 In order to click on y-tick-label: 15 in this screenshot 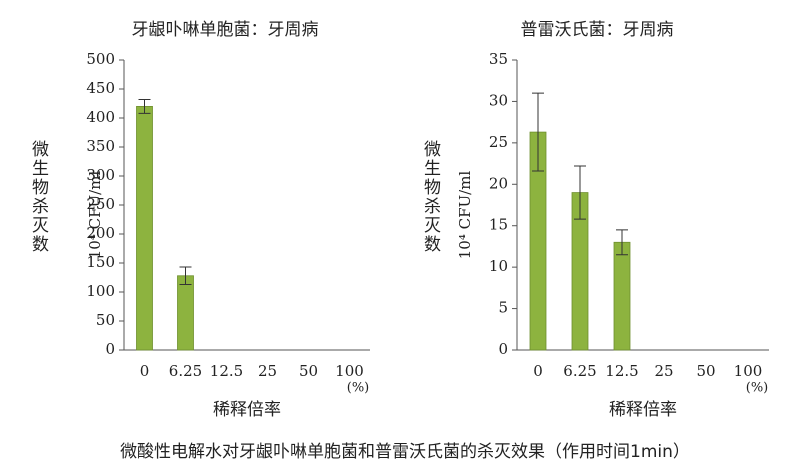, I will do `click(498, 225)`.